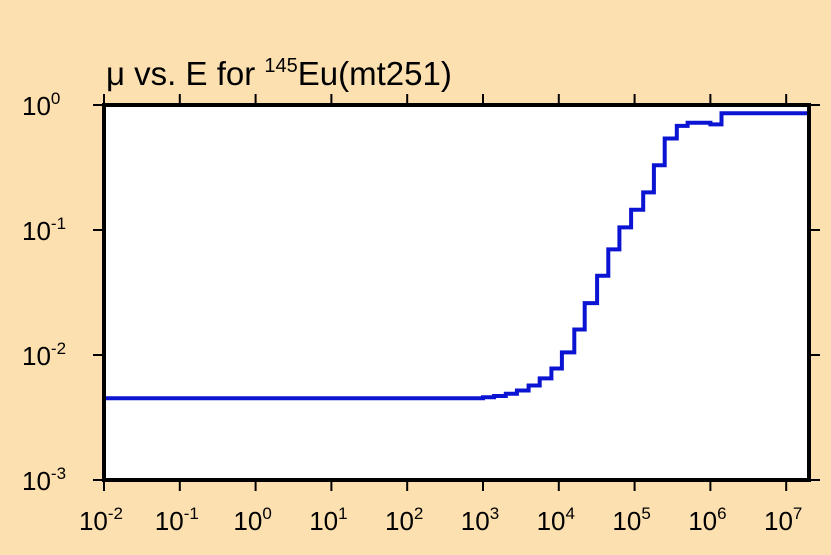 The width and height of the screenshot is (831, 555). Describe the element at coordinates (185, 73) in the screenshot. I see `chart-title-prefix: μ vs. E for` at that location.